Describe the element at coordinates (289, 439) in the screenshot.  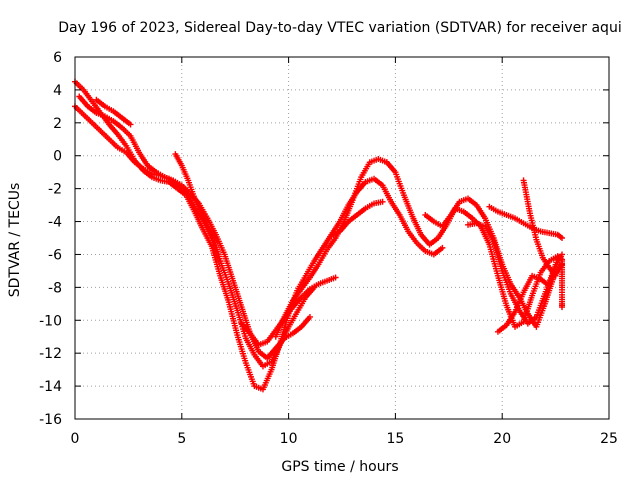
I see `x-tick-label: 10` at that location.